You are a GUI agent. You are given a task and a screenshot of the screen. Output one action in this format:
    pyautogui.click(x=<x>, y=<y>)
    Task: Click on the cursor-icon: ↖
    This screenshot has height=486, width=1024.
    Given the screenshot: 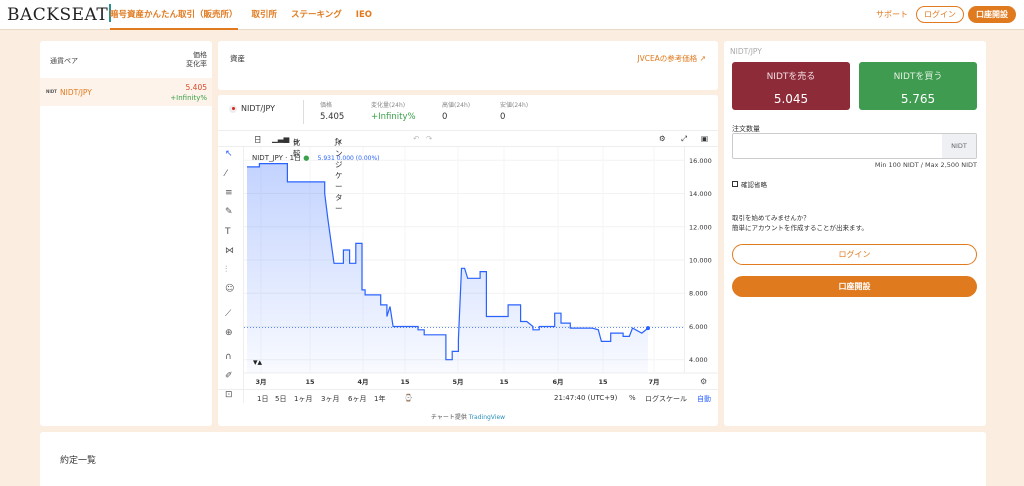 What is the action you would take?
    pyautogui.click(x=229, y=154)
    